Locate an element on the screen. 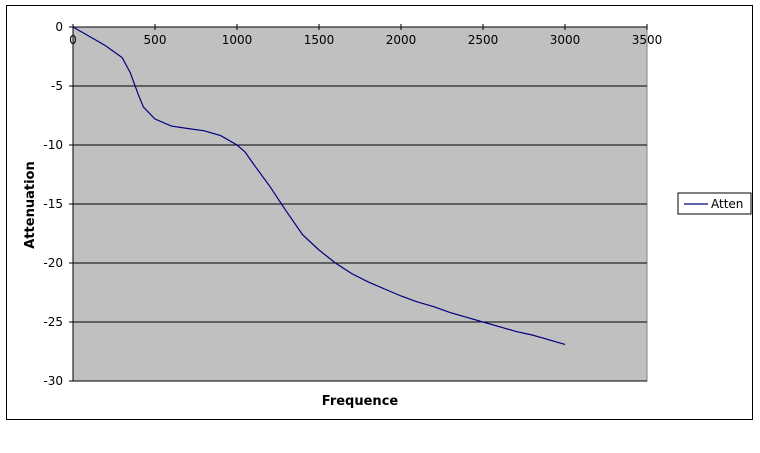  legend: Atten is located at coordinates (714, 203).